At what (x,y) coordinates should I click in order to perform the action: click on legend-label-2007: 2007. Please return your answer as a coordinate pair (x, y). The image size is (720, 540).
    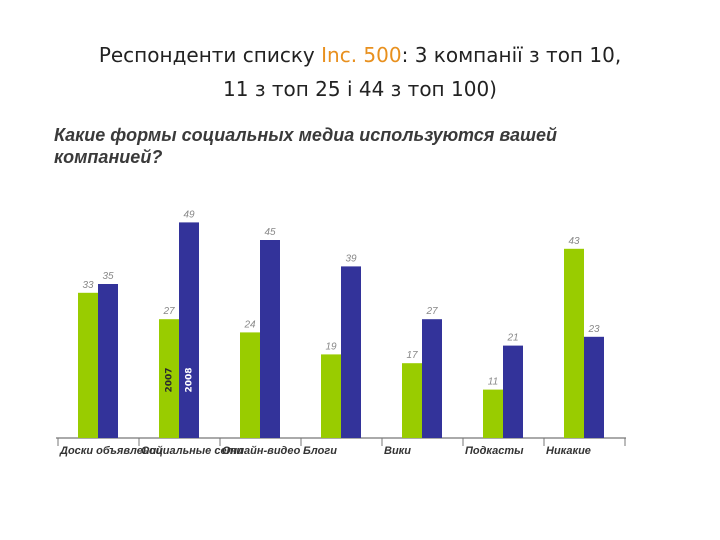
    Looking at the image, I should click on (170, 379).